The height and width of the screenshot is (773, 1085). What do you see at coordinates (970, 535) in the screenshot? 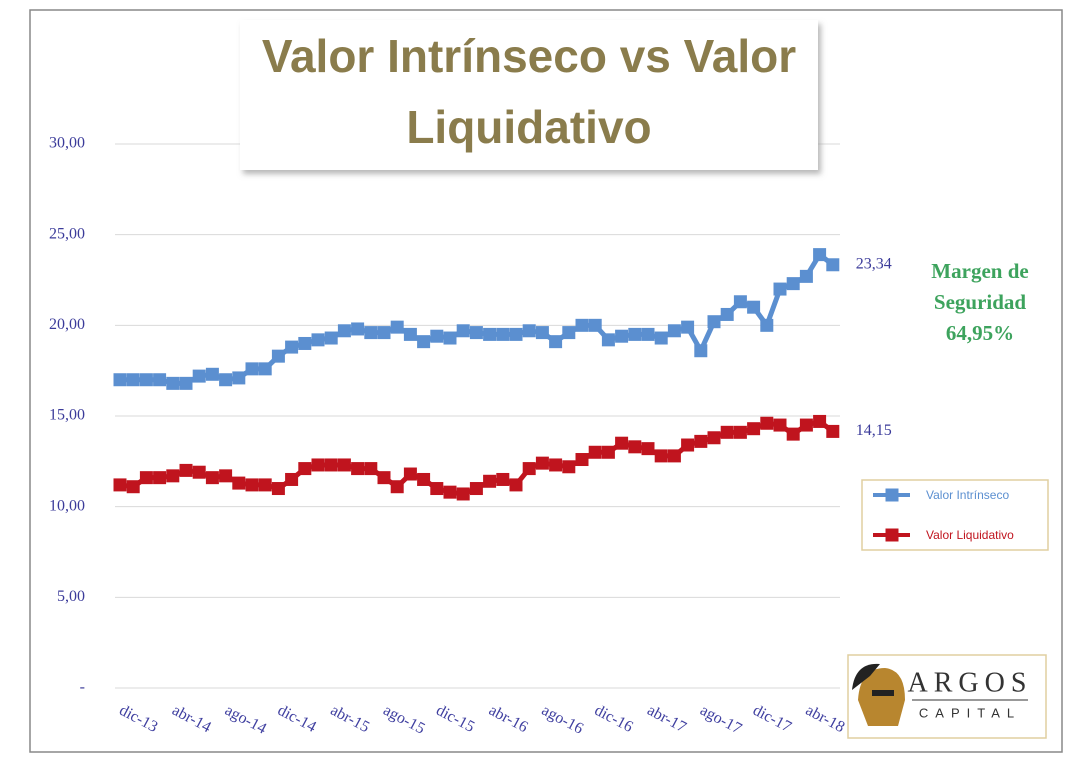
I see `legend-label: Valor Liquidativo` at bounding box center [970, 535].